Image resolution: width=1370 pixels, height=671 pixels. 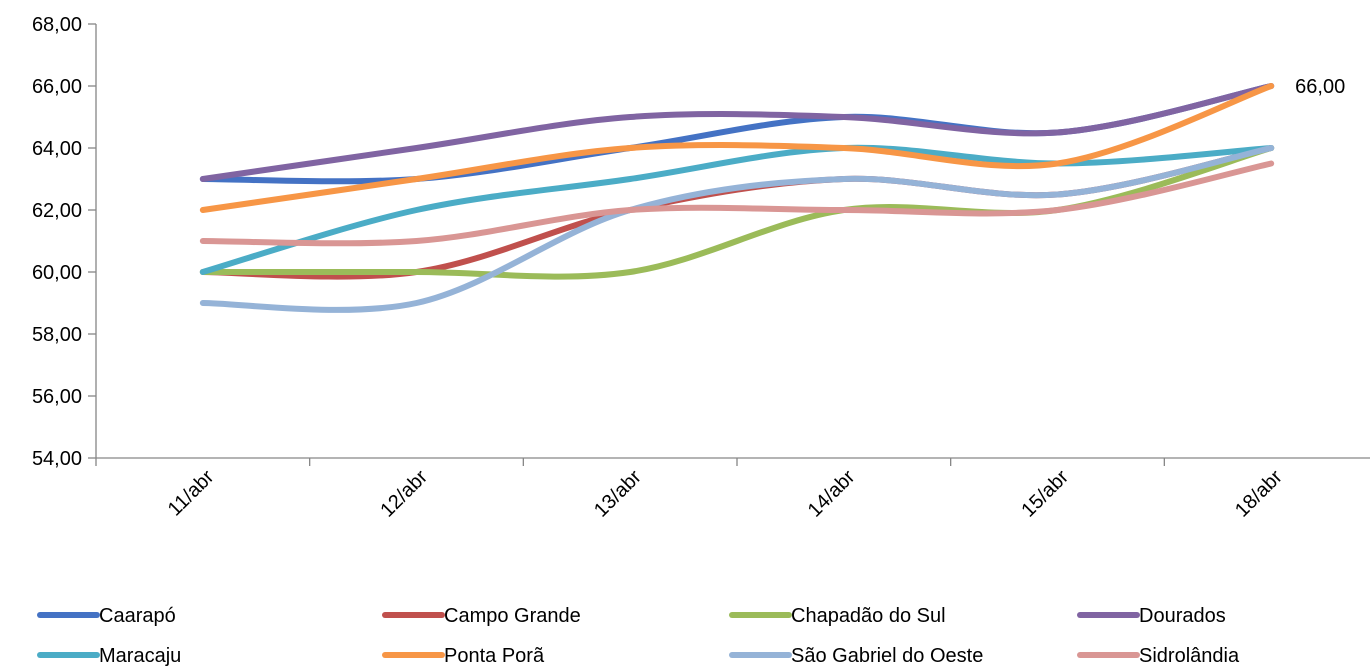 What do you see at coordinates (404, 494) in the screenshot?
I see `x-tick-label: 12/abr` at bounding box center [404, 494].